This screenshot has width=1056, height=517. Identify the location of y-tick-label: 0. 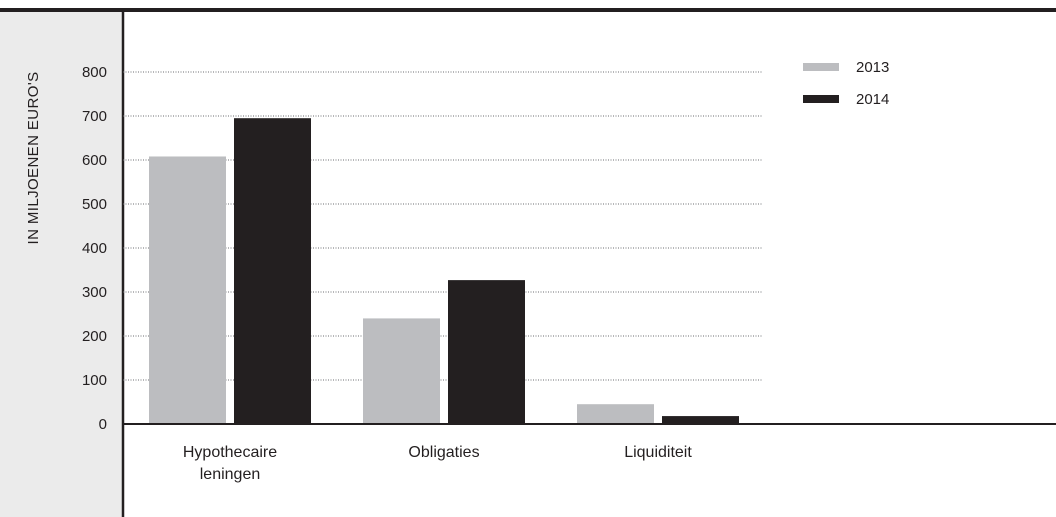
(103, 424).